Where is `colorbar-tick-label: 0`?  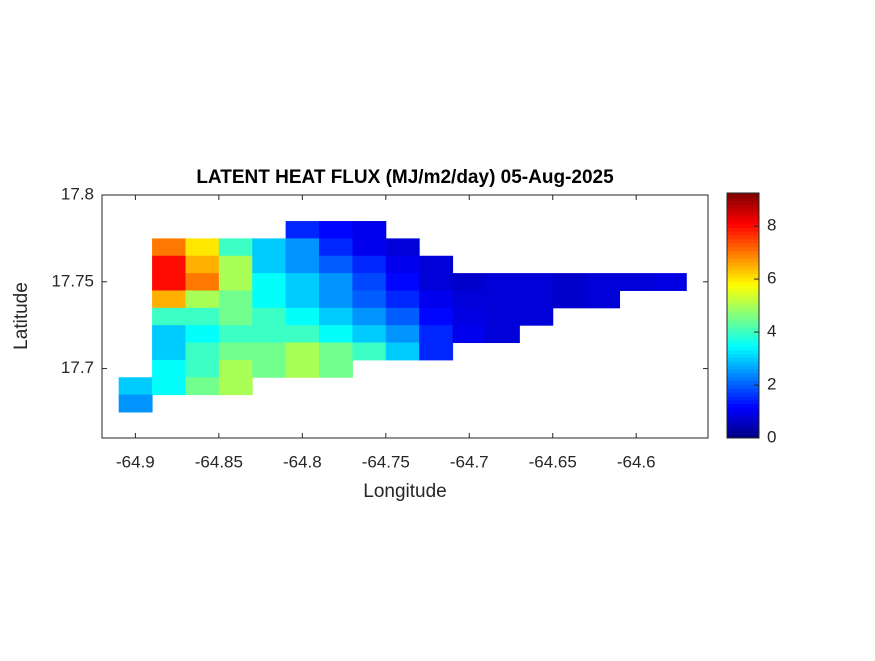 colorbar-tick-label: 0 is located at coordinates (771, 436).